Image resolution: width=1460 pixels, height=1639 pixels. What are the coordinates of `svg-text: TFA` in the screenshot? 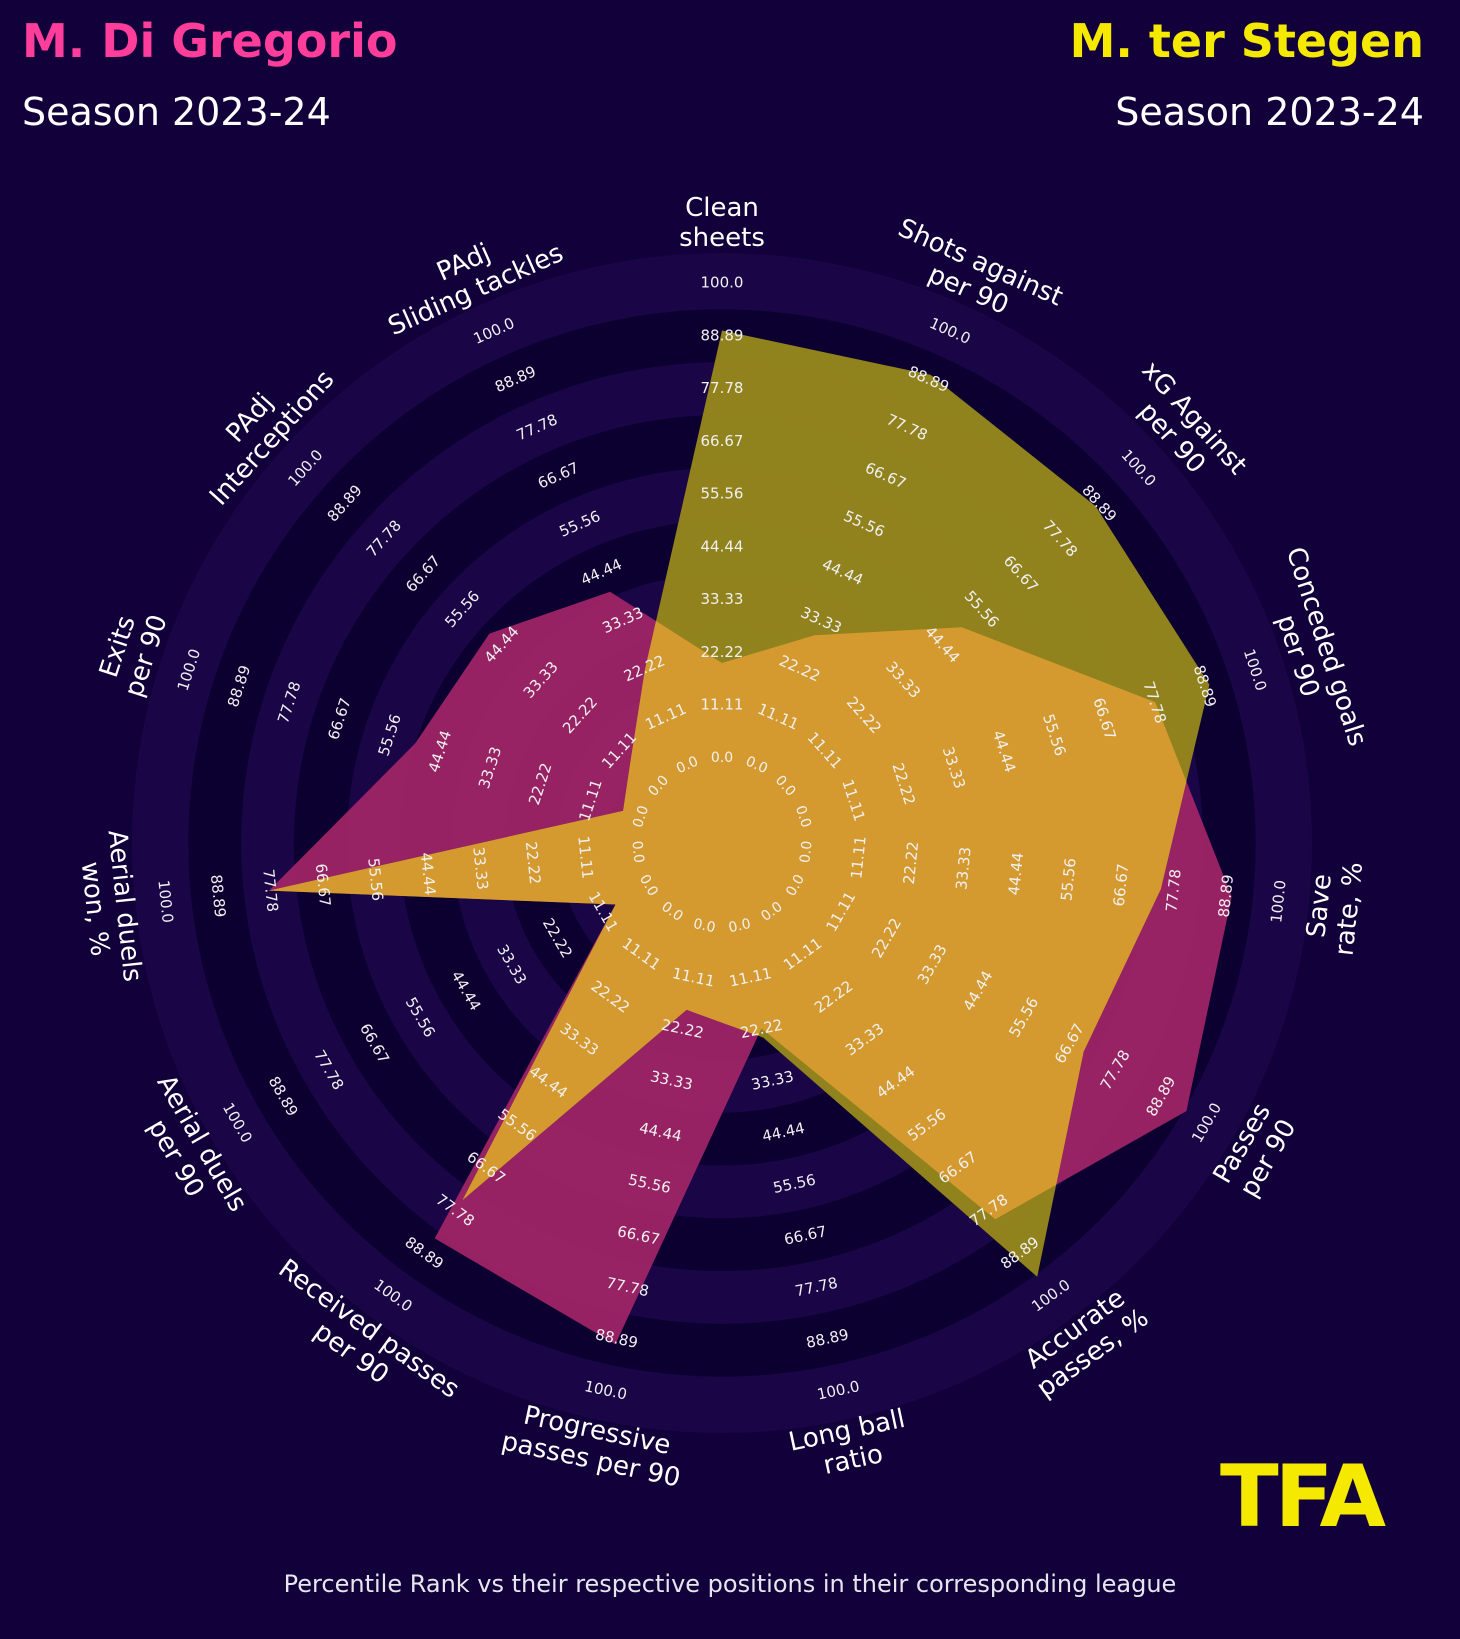 It's located at (1303, 1495).